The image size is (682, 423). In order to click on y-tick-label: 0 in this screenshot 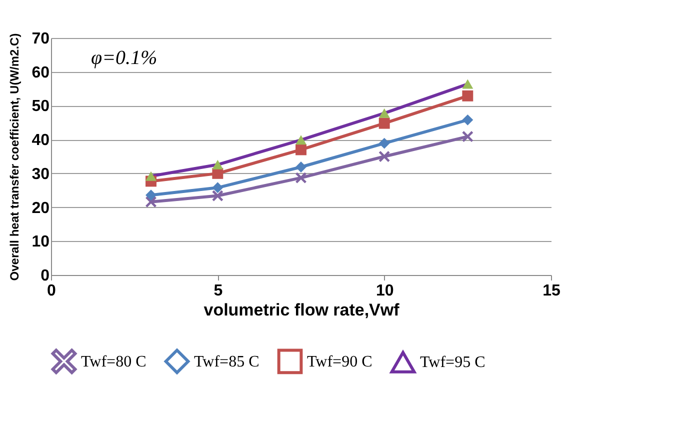, I will do `click(45, 276)`.